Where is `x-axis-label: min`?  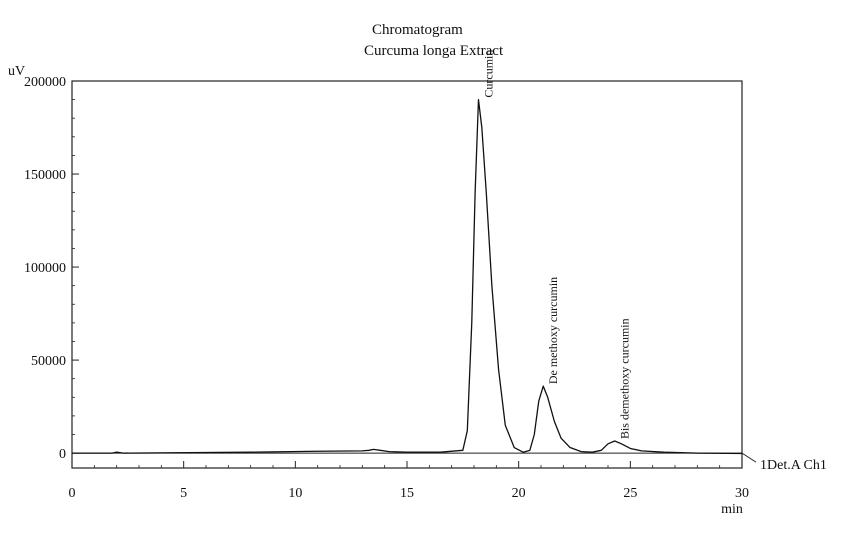
x-axis-label: min is located at coordinates (732, 509).